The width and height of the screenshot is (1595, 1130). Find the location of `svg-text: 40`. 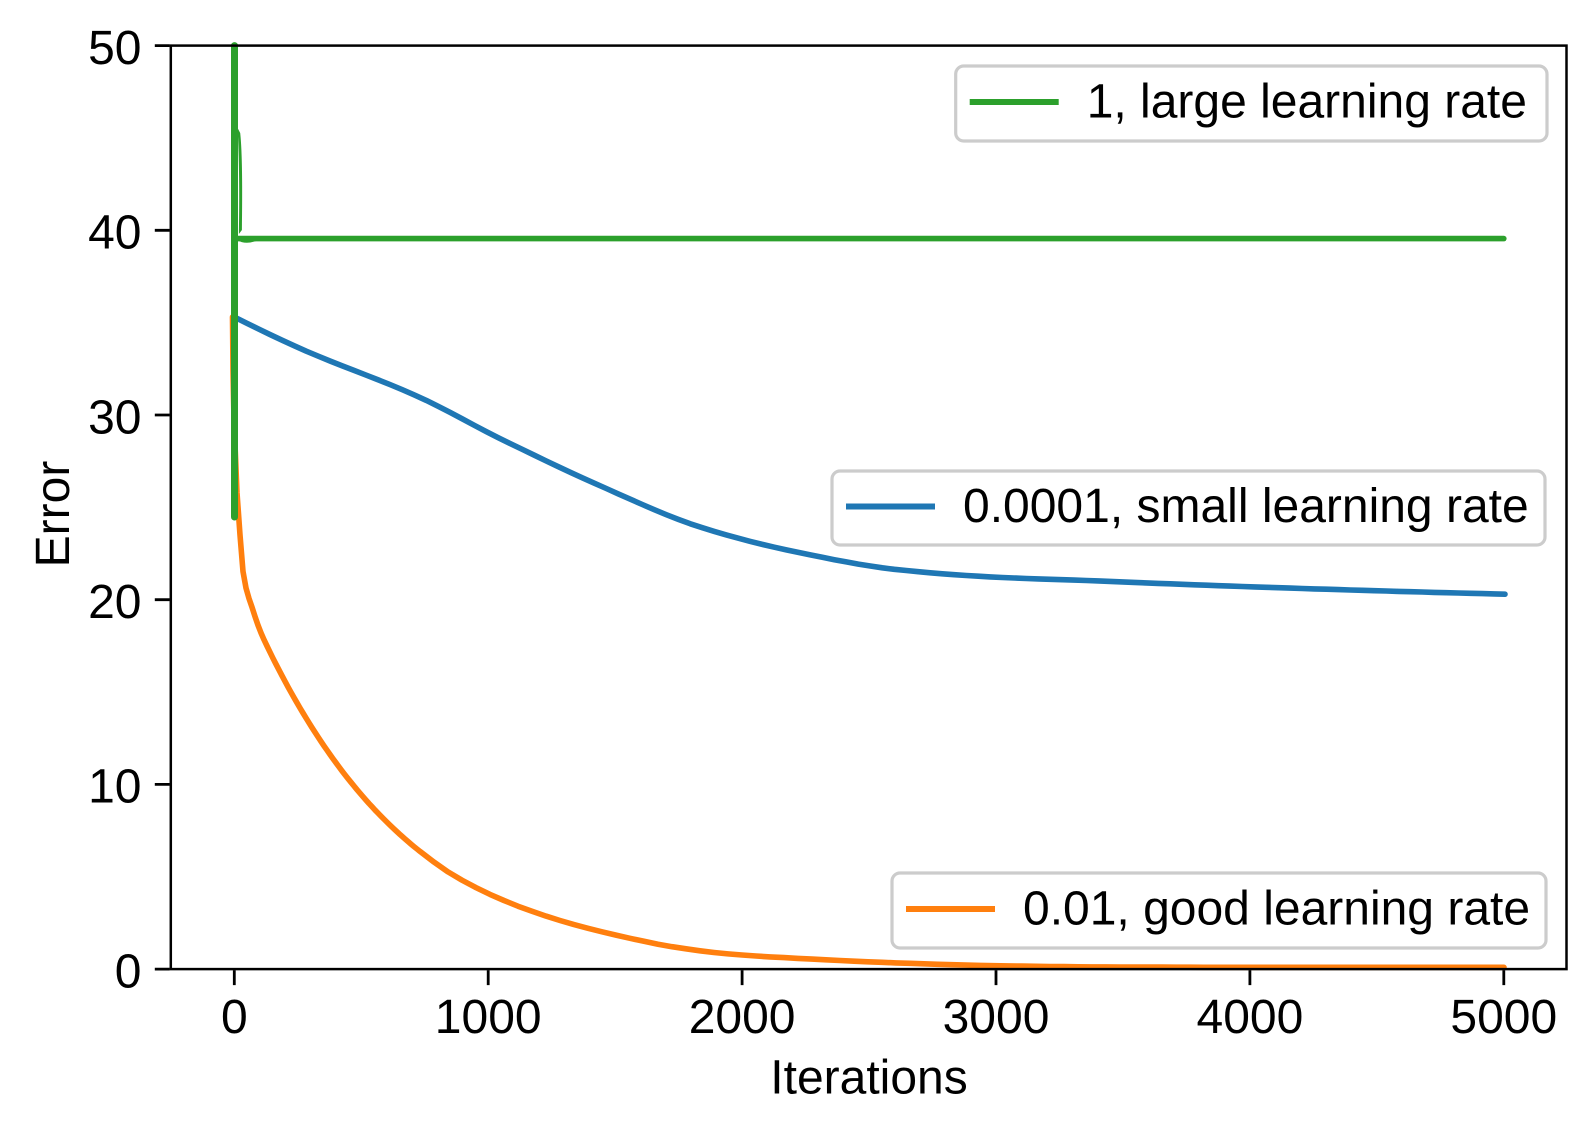

svg-text: 40 is located at coordinates (114, 233).